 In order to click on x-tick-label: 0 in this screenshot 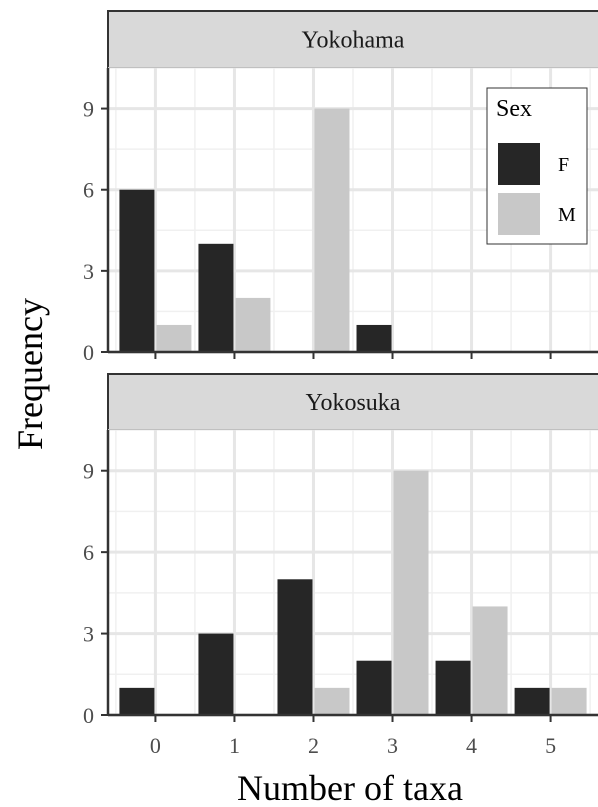, I will do `click(155, 745)`.